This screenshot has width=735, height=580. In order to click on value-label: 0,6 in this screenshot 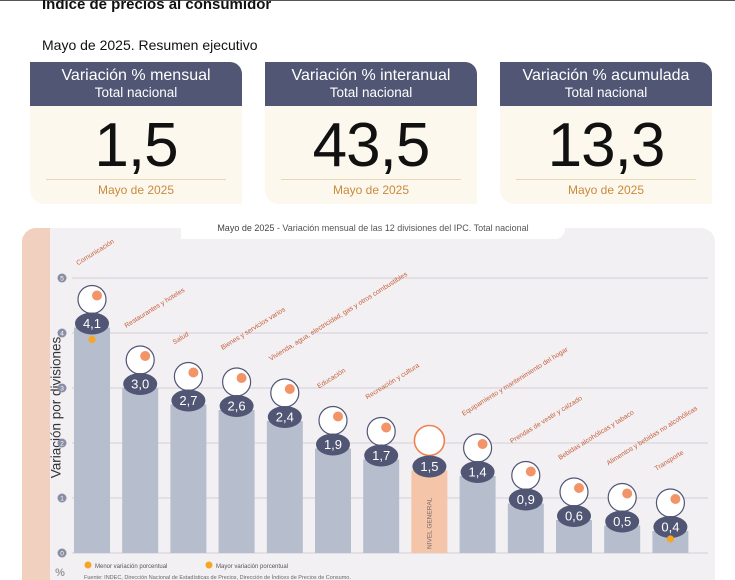, I will do `click(574, 516)`.